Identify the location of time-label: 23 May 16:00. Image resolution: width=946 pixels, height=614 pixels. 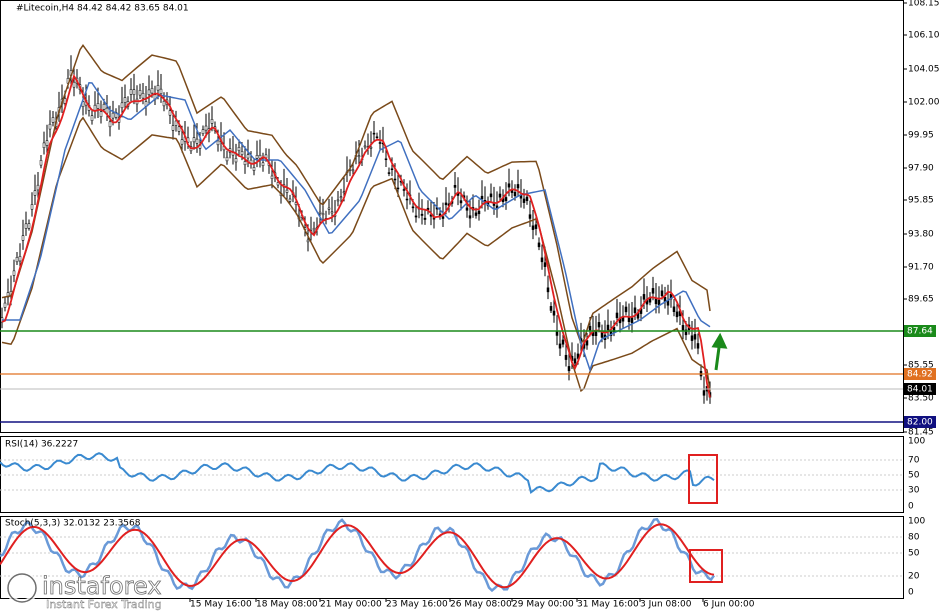
(417, 605).